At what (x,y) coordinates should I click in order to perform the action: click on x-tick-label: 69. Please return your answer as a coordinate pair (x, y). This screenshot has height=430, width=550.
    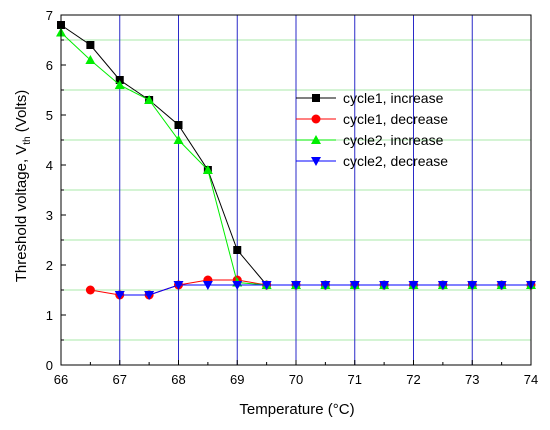
    Looking at the image, I should click on (237, 379).